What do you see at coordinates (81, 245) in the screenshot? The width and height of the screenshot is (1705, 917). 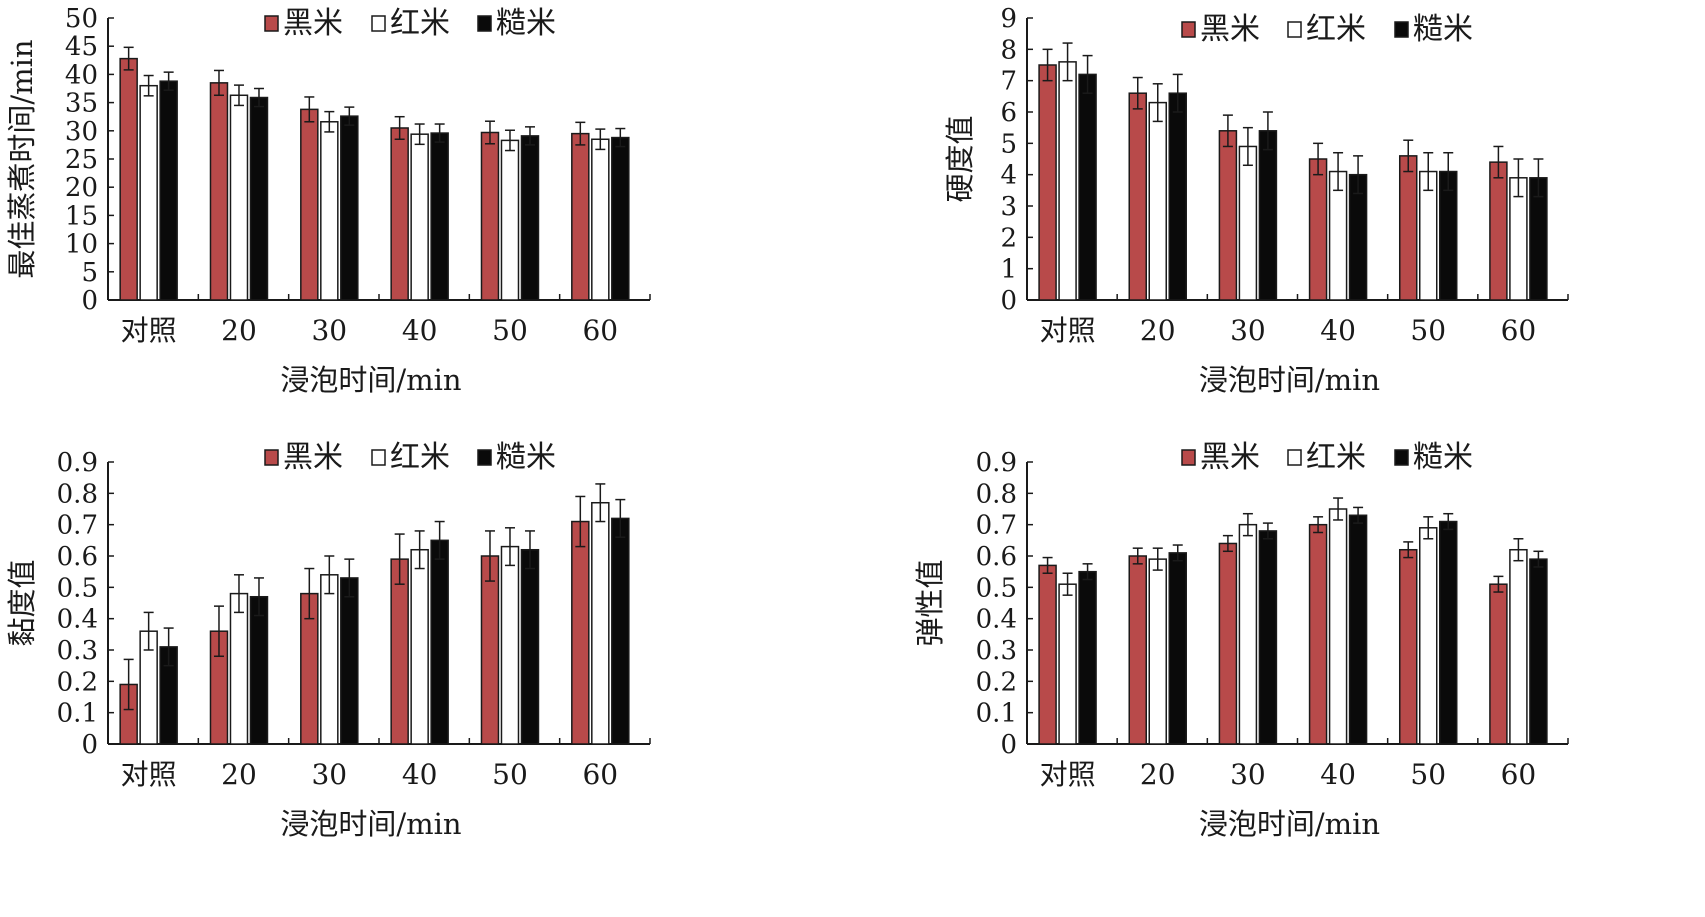 I see `y-tick-label: 10` at bounding box center [81, 245].